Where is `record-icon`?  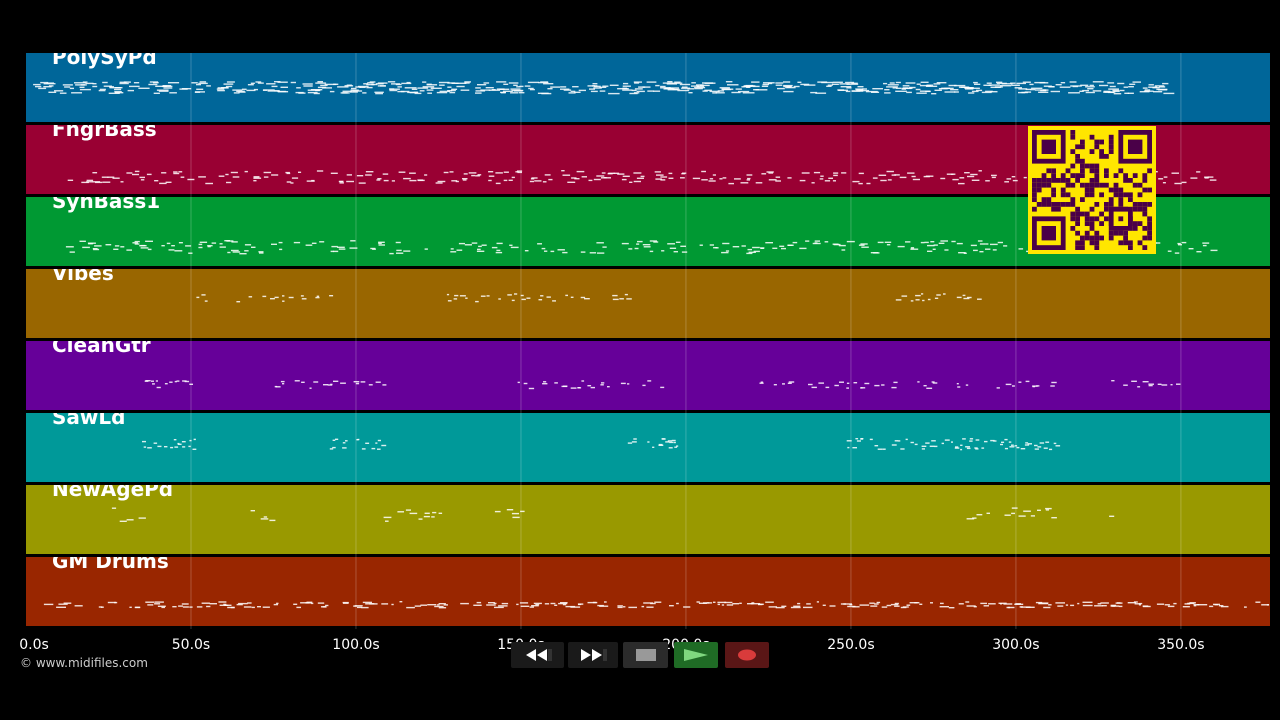 record-icon is located at coordinates (747, 655).